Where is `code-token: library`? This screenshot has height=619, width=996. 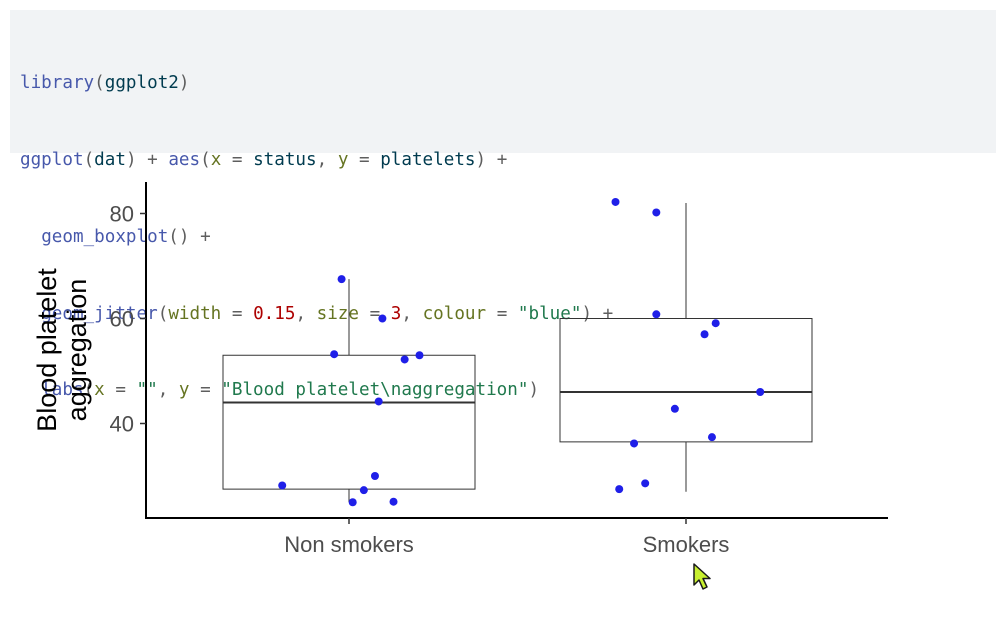 code-token: library is located at coordinates (57, 83).